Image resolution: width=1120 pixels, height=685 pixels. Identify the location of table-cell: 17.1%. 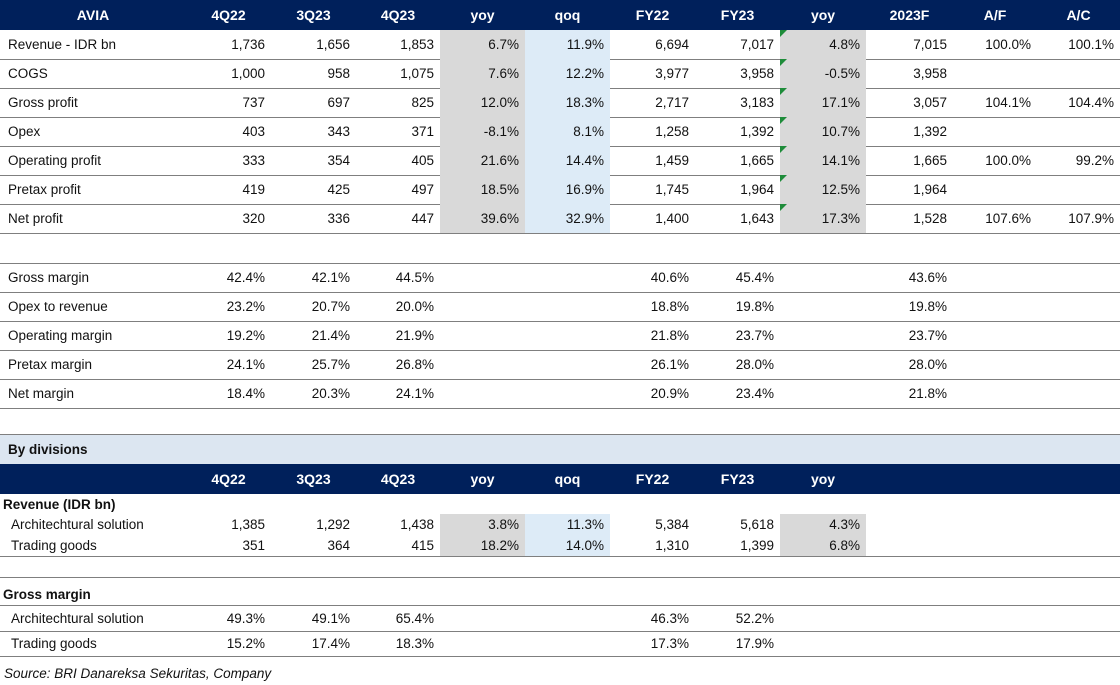
(823, 102).